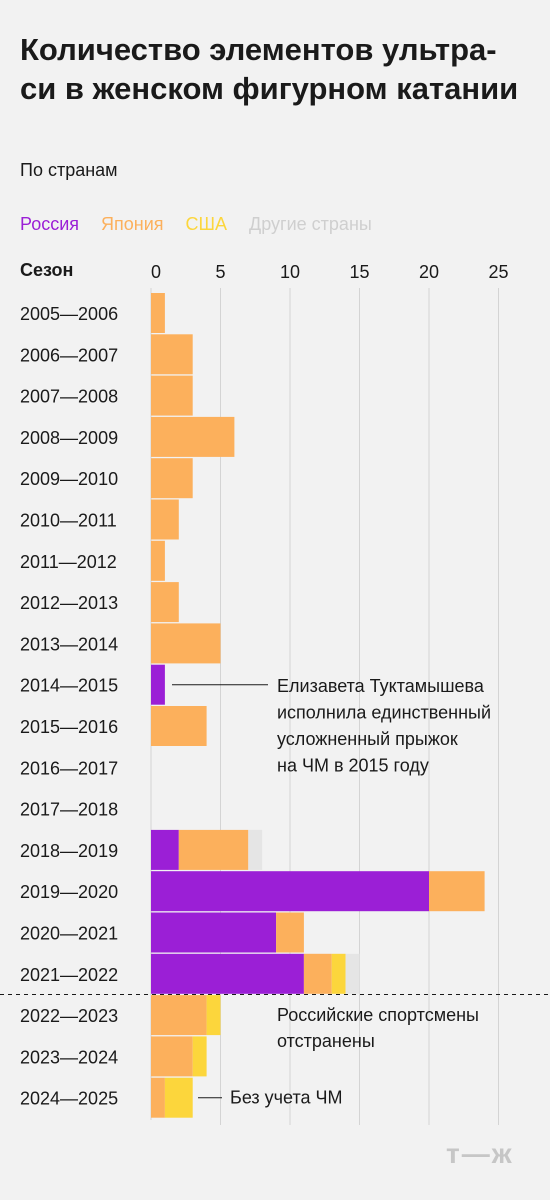 This screenshot has height=1200, width=550. What do you see at coordinates (381, 686) in the screenshot?
I see `annotation-text: Елизавета Туктамышева` at bounding box center [381, 686].